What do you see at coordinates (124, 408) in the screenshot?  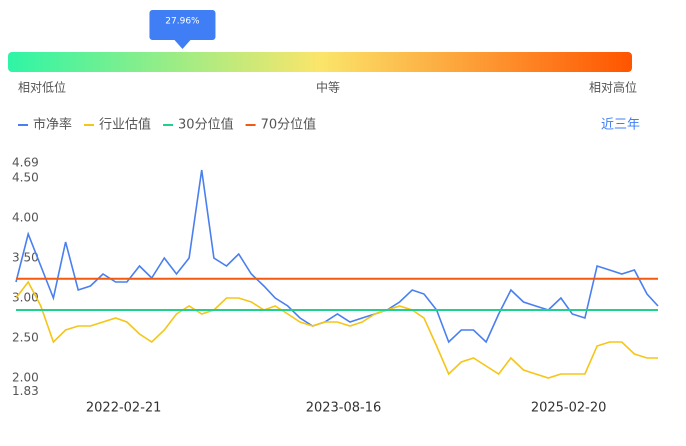 I see `x-tick-label: 2022-02-21` at bounding box center [124, 408].